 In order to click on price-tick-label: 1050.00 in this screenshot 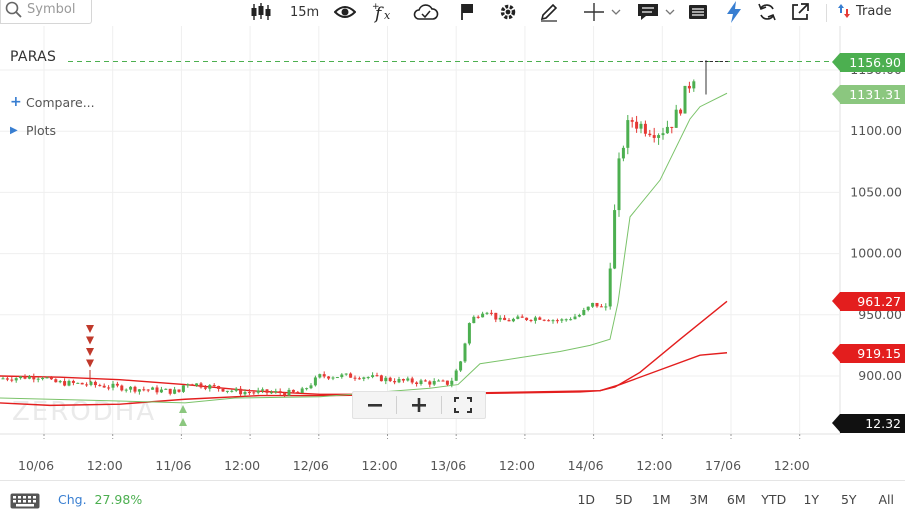, I will do `click(876, 191)`.